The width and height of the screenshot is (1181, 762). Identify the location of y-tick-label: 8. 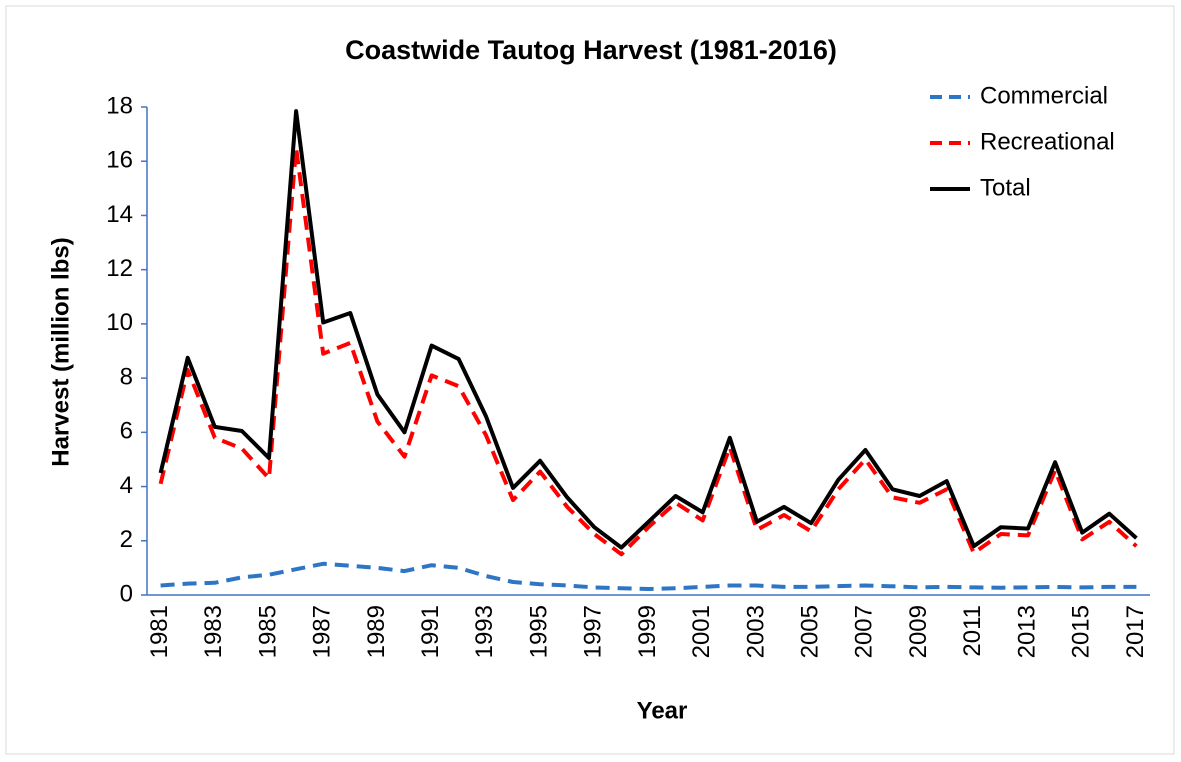
(126, 376).